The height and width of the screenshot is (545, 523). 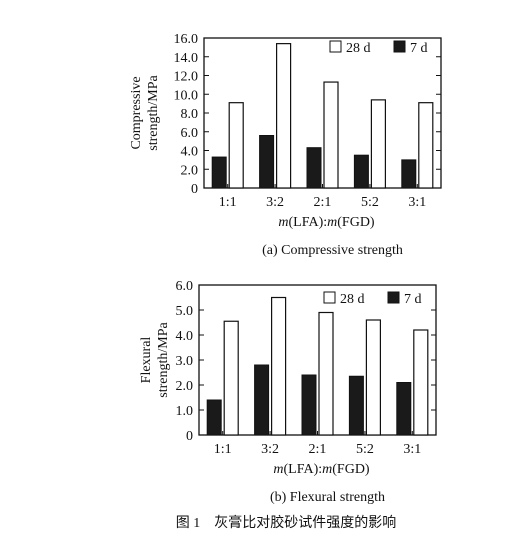 What do you see at coordinates (185, 361) in the screenshot?
I see `y-tick-label: 3.0` at bounding box center [185, 361].